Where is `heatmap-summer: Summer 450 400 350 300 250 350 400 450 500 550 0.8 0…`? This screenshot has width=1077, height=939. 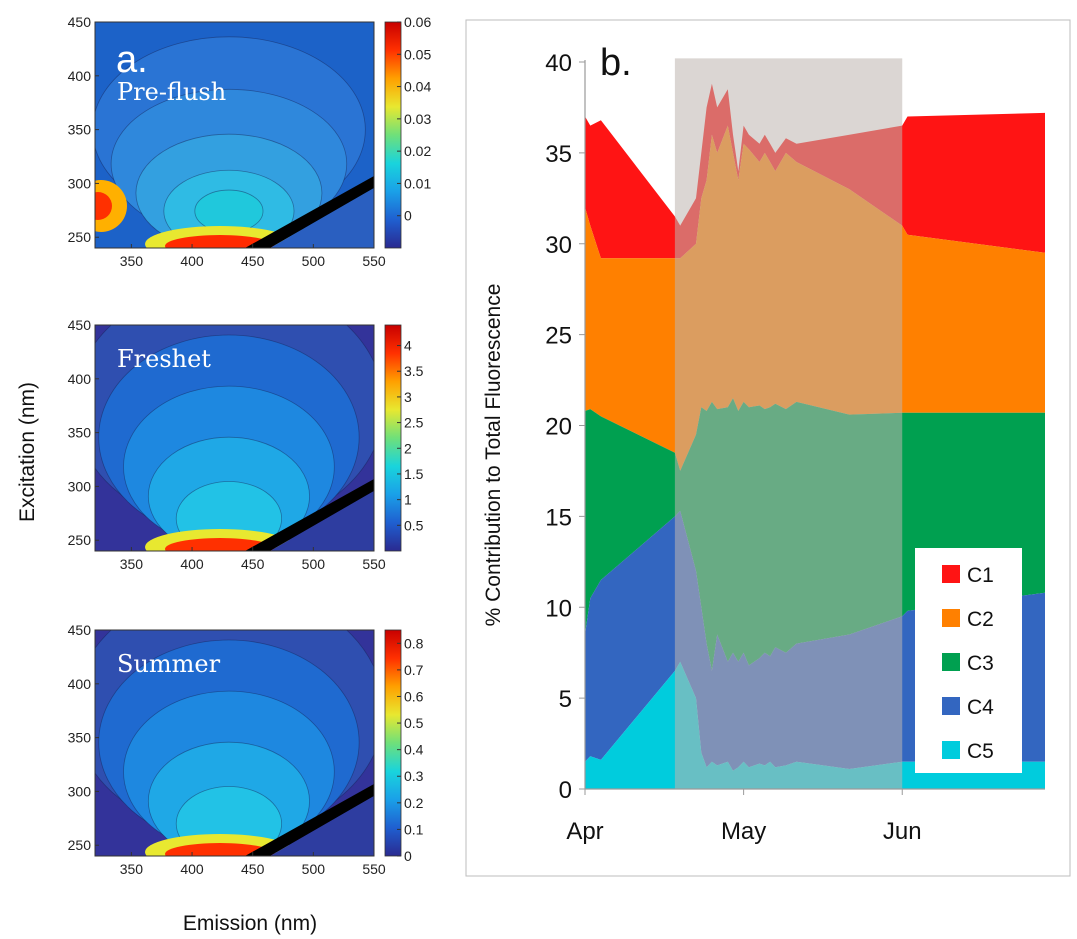
heatmap-summer: Summer 450 400 350 300 250 350 400 450 500 550 0.8 0… is located at coordinates (246, 749).